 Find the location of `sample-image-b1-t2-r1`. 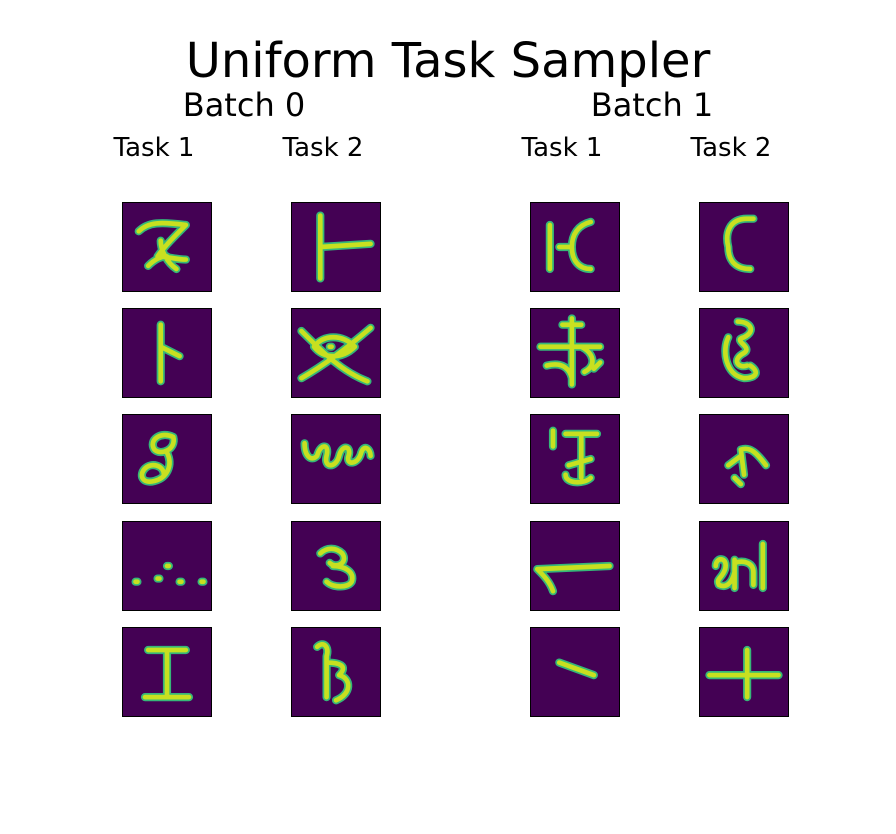

sample-image-b1-t2-r1 is located at coordinates (744, 247).